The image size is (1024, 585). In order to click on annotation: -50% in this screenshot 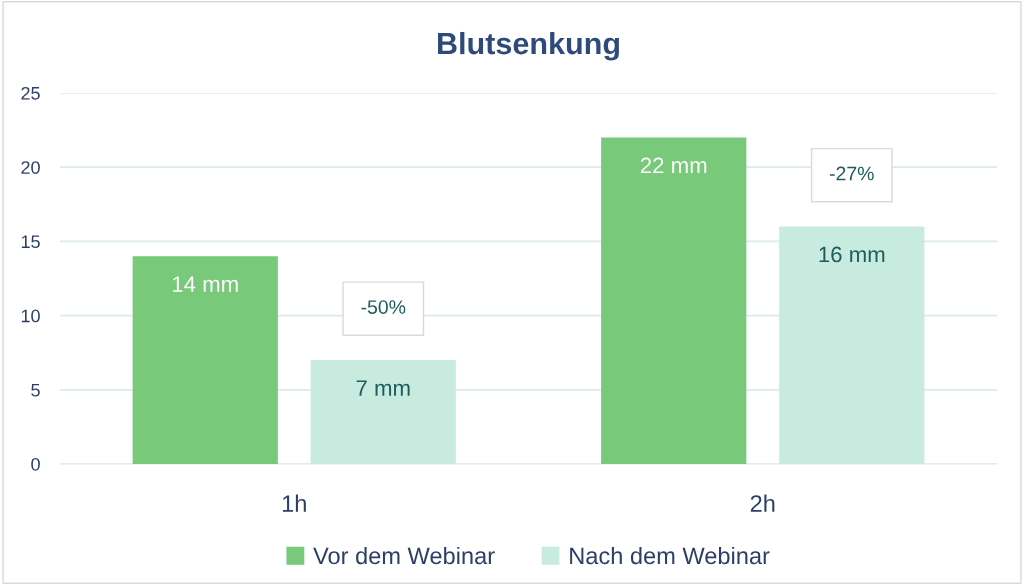, I will do `click(383, 307)`.